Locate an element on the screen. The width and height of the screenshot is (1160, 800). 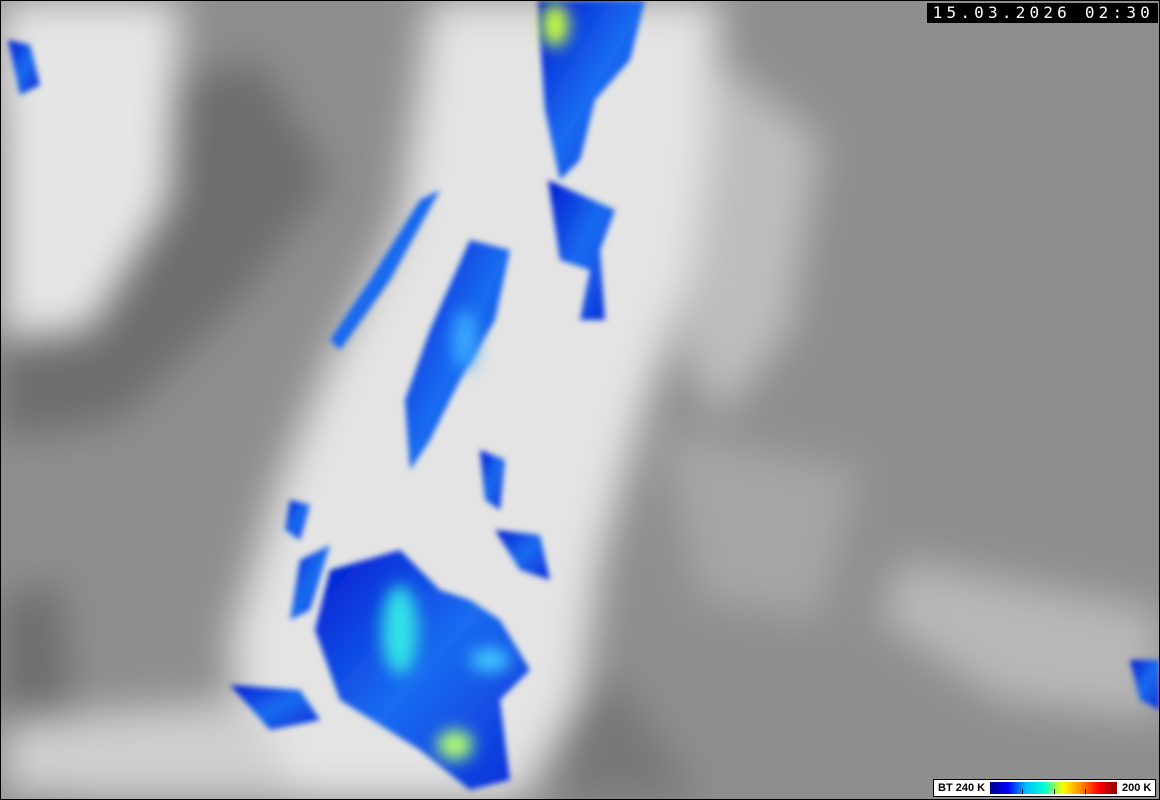
timestamp-label: 15.03.2026 02:30 is located at coordinates (1042, 13).